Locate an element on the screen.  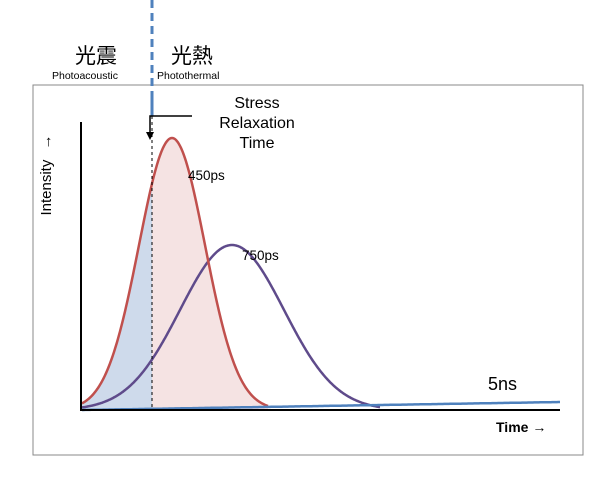
y-axis-title: Intensity → is located at coordinates (48, 175).